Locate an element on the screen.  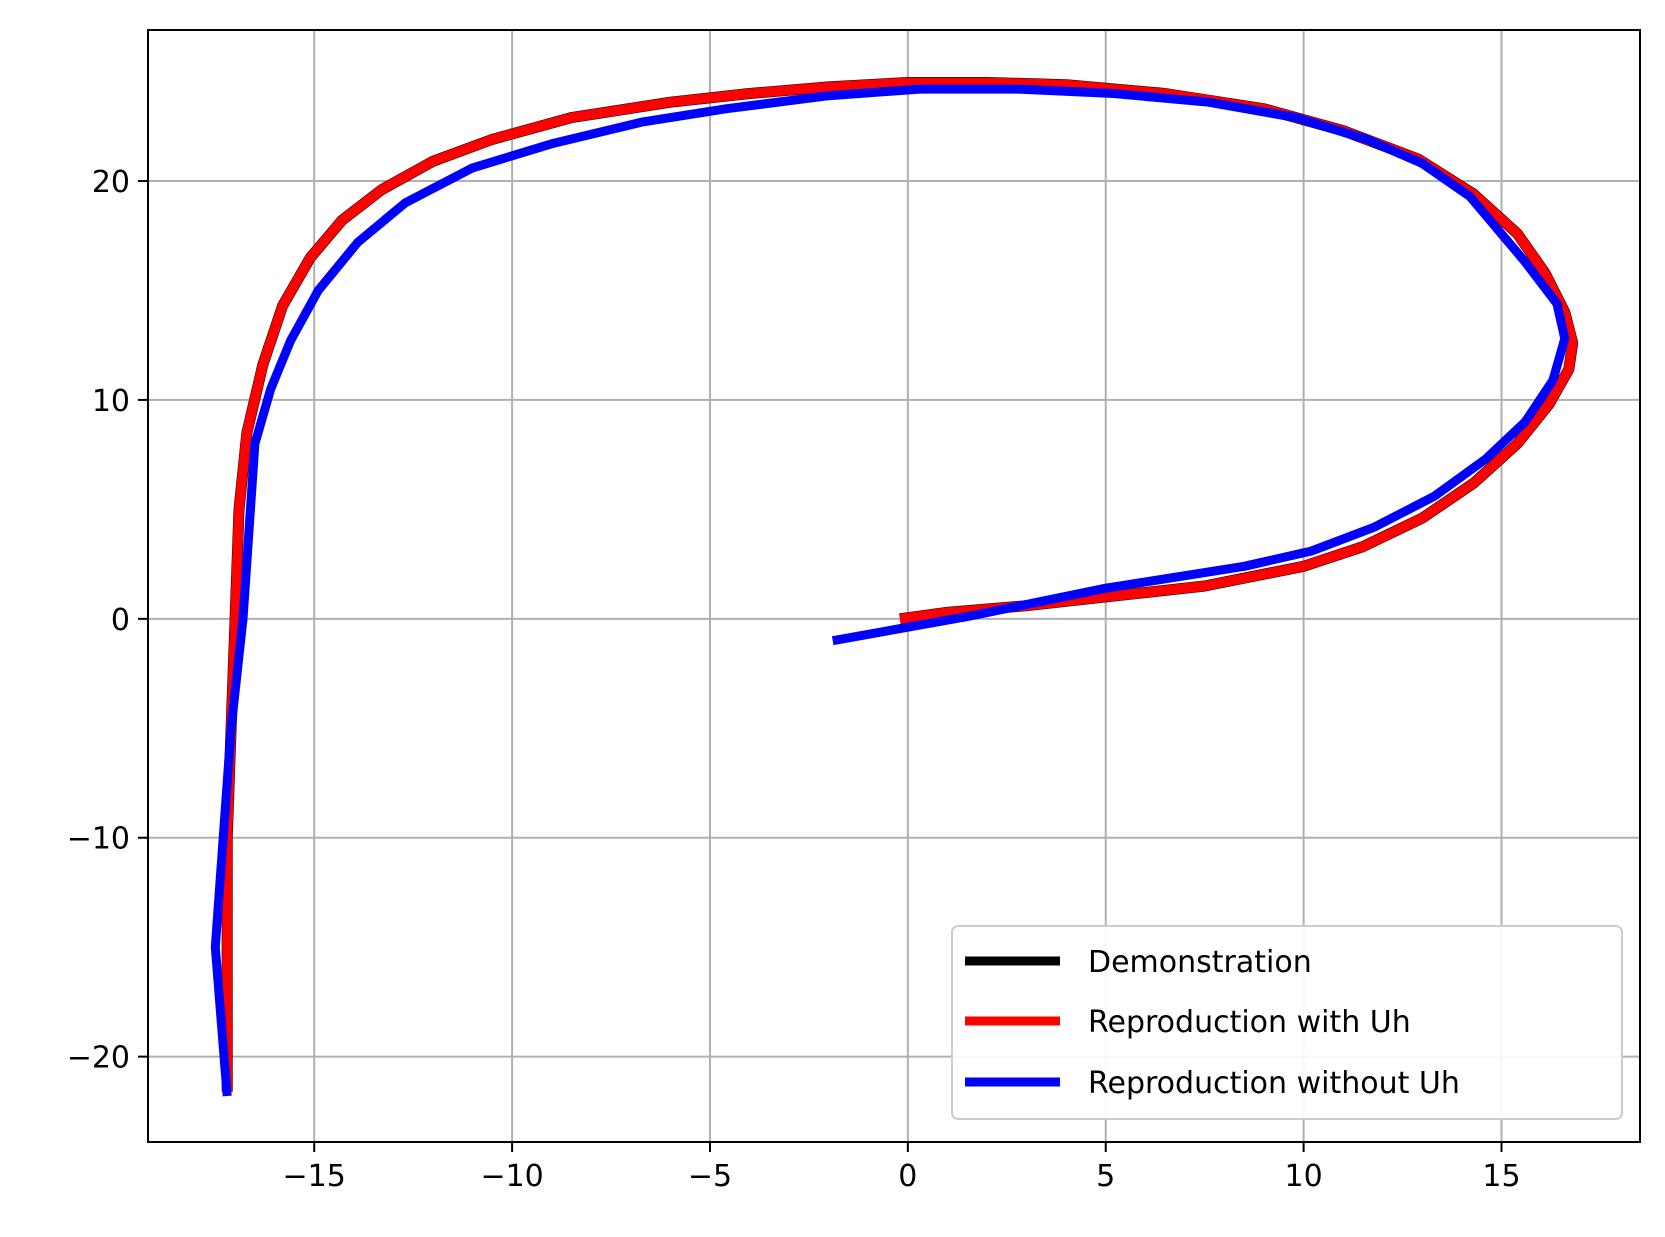
legend-label-with-uh: Reproduction with Uh is located at coordinates (1249, 1022).